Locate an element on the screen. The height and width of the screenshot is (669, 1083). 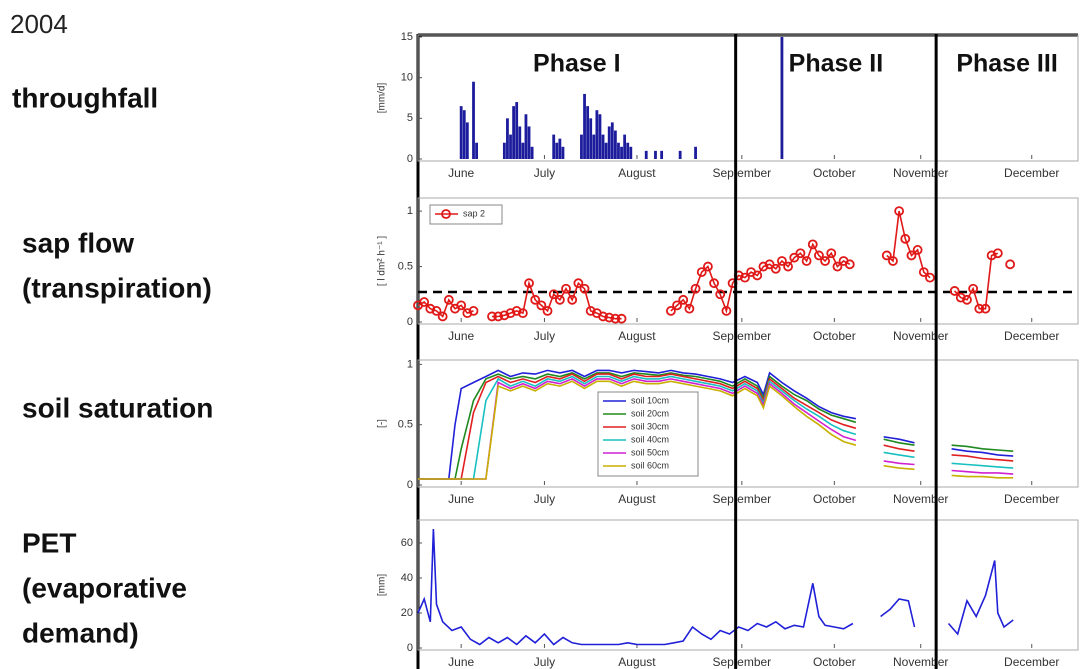
phase-label: Phase III is located at coordinates (1006, 64).